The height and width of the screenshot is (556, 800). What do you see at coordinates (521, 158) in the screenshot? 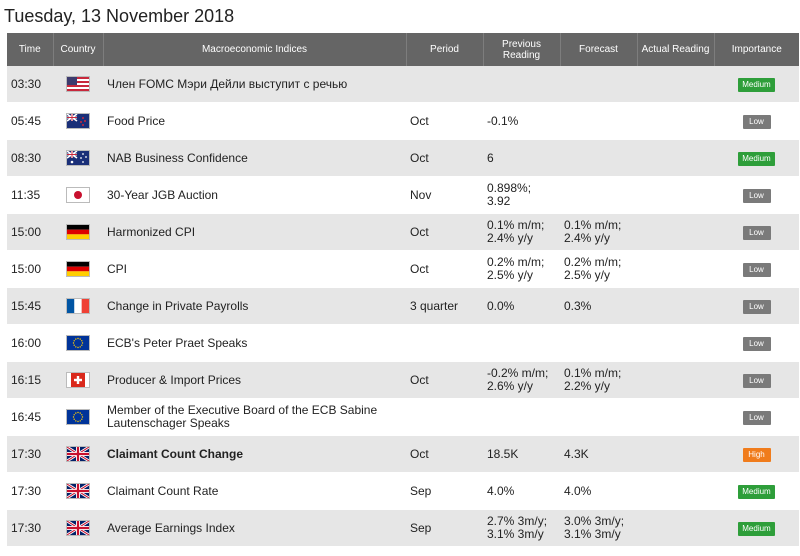
I see `event-previous: 6` at bounding box center [521, 158].